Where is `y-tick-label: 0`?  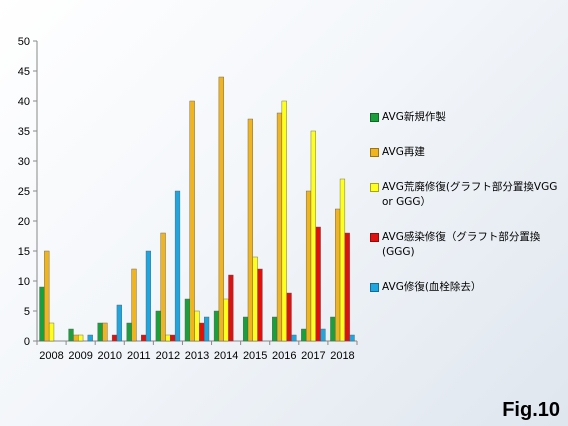
y-tick-label: 0 is located at coordinates (27, 342).